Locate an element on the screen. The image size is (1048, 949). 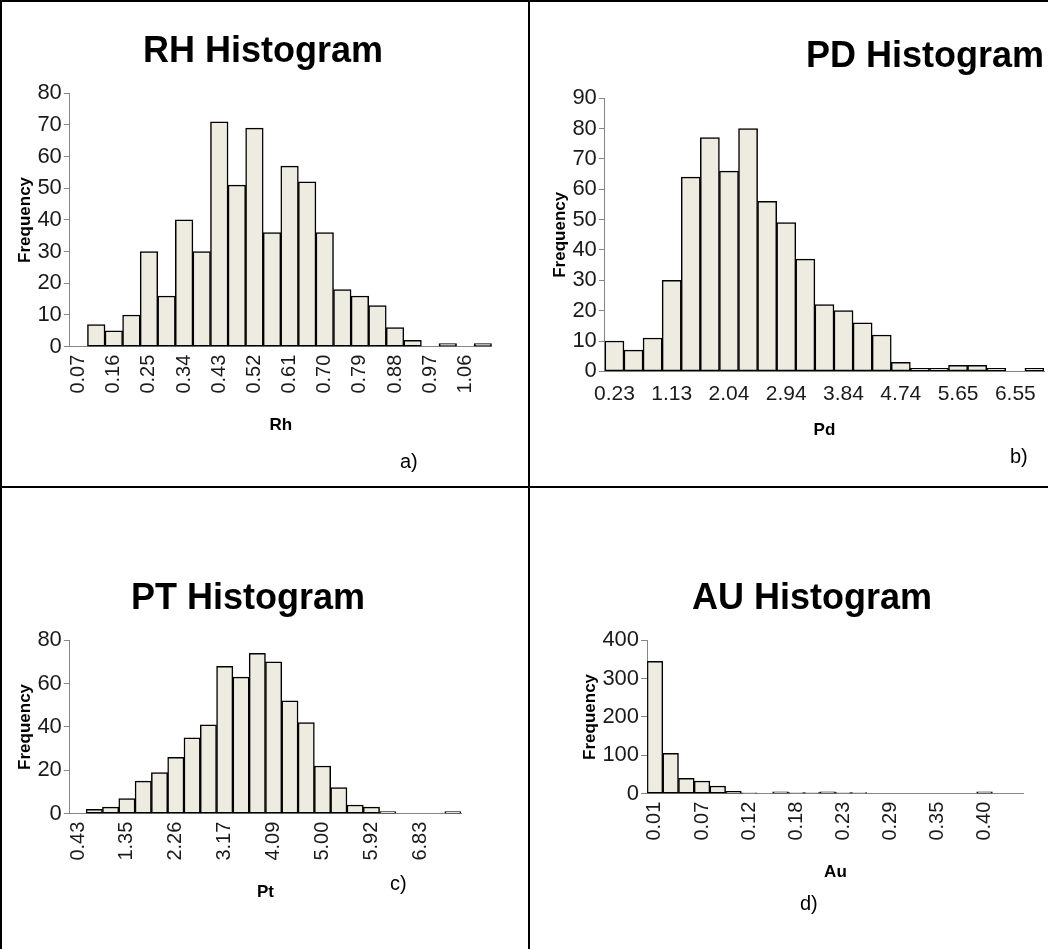
x-tick-label: 0.88 is located at coordinates (393, 374).